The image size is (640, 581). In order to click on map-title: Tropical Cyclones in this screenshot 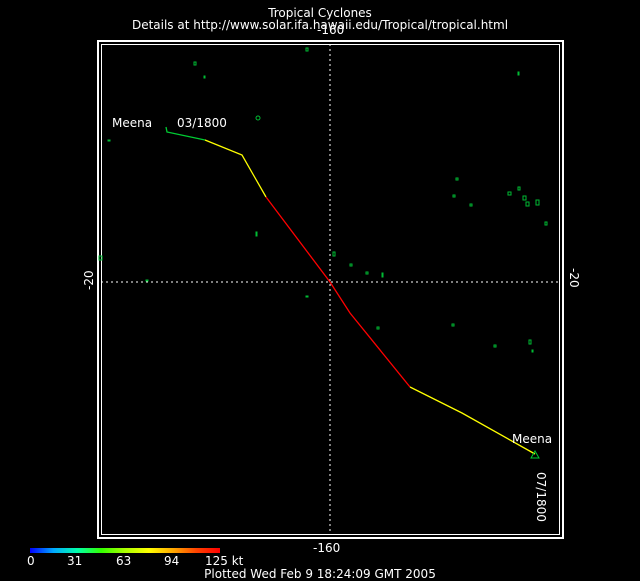, I will do `click(320, 13)`.